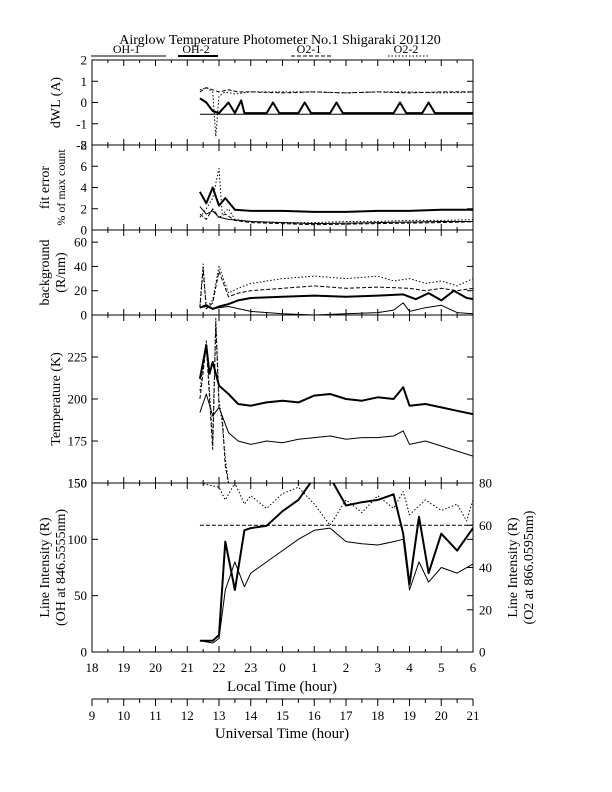 This screenshot has height=792, width=612. Describe the element at coordinates (81, 123) in the screenshot. I see `y-tick-label: -1` at that location.